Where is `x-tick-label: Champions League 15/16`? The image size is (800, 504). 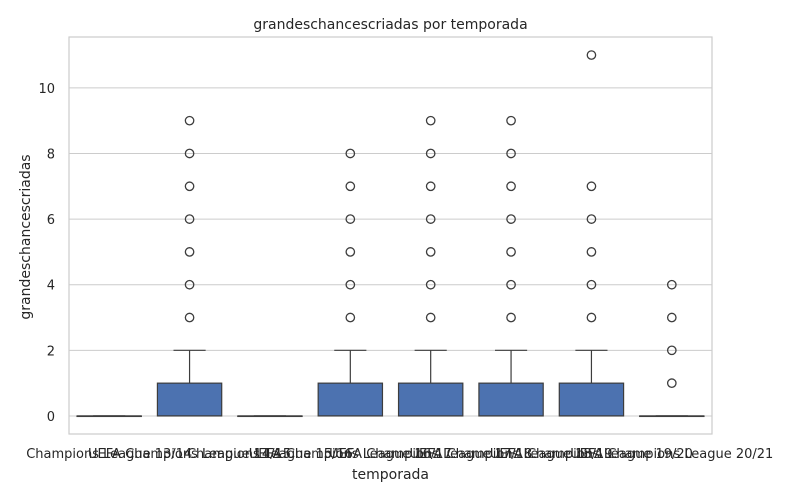 x-tick-label: Champions League 15/16 is located at coordinates (270, 454).